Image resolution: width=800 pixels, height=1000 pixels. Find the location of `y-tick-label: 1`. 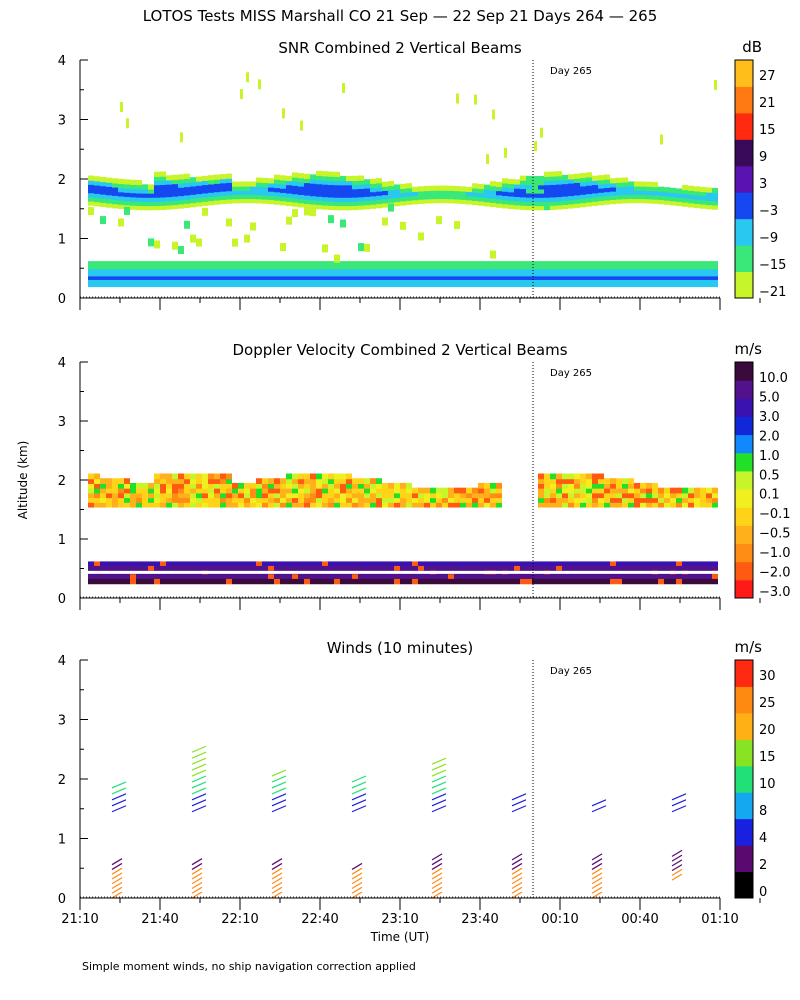

y-tick-label: 1 is located at coordinates (62, 540).